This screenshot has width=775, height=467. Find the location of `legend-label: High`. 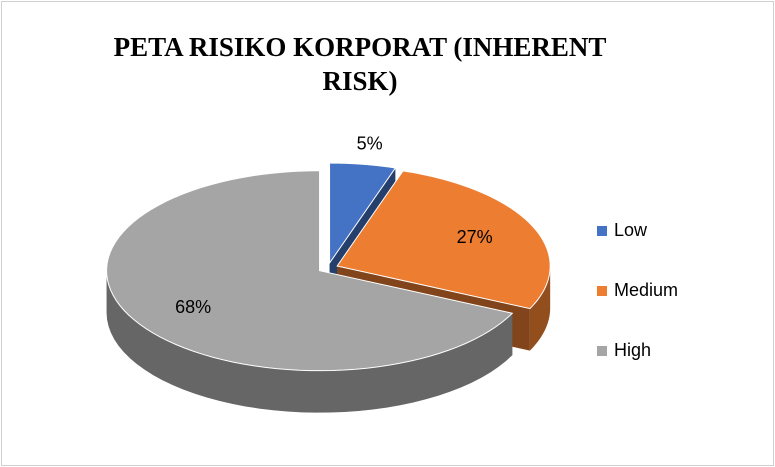

legend-label: High is located at coordinates (632, 350).